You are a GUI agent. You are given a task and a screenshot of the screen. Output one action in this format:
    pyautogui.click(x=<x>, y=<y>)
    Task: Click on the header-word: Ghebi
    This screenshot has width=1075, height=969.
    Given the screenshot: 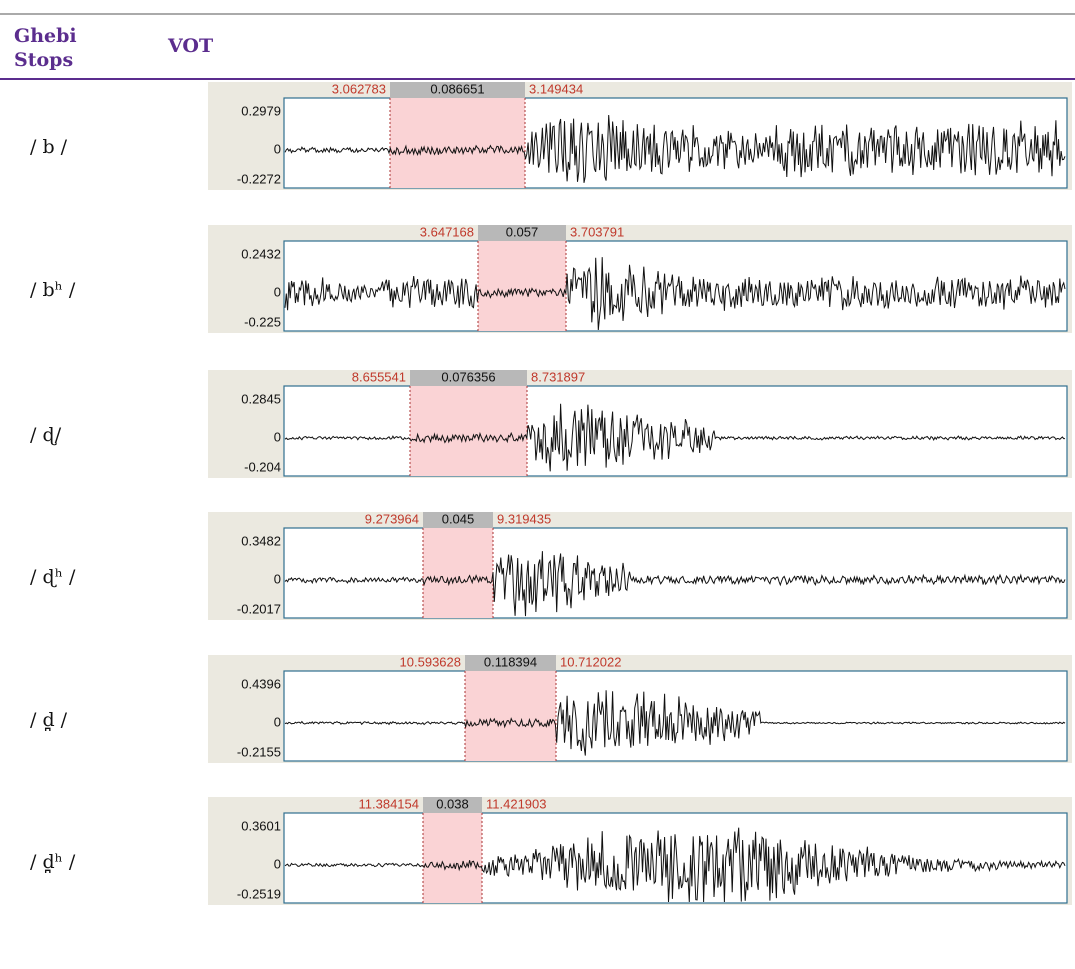 What is the action you would take?
    pyautogui.click(x=45, y=36)
    